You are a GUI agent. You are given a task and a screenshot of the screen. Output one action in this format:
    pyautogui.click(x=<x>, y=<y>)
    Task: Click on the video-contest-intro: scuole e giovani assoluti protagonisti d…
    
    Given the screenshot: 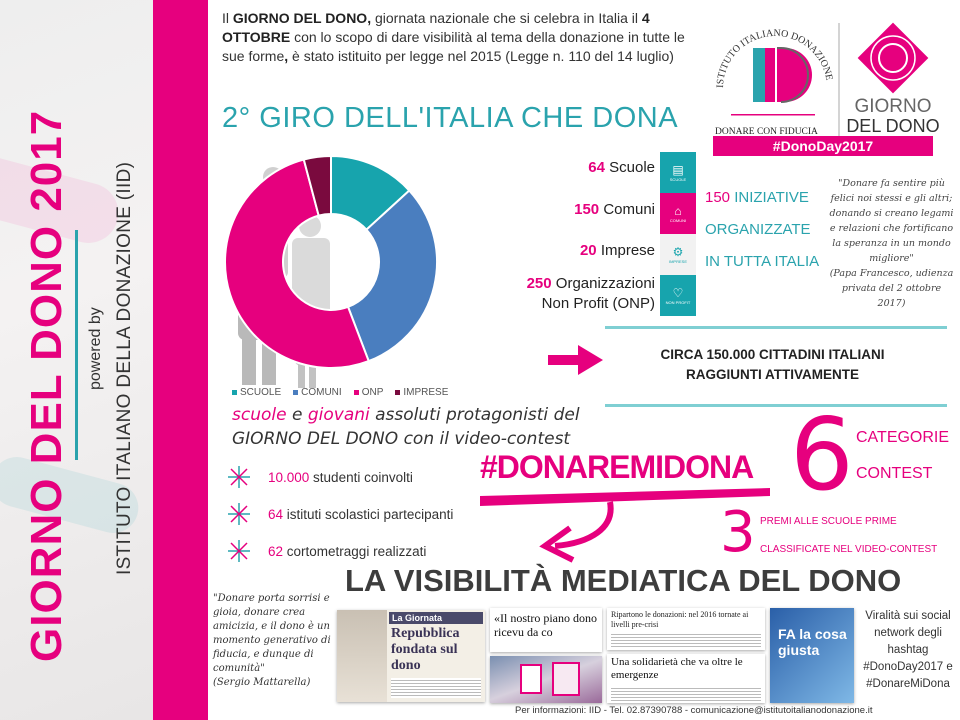 What is the action you would take?
    pyautogui.click(x=406, y=427)
    